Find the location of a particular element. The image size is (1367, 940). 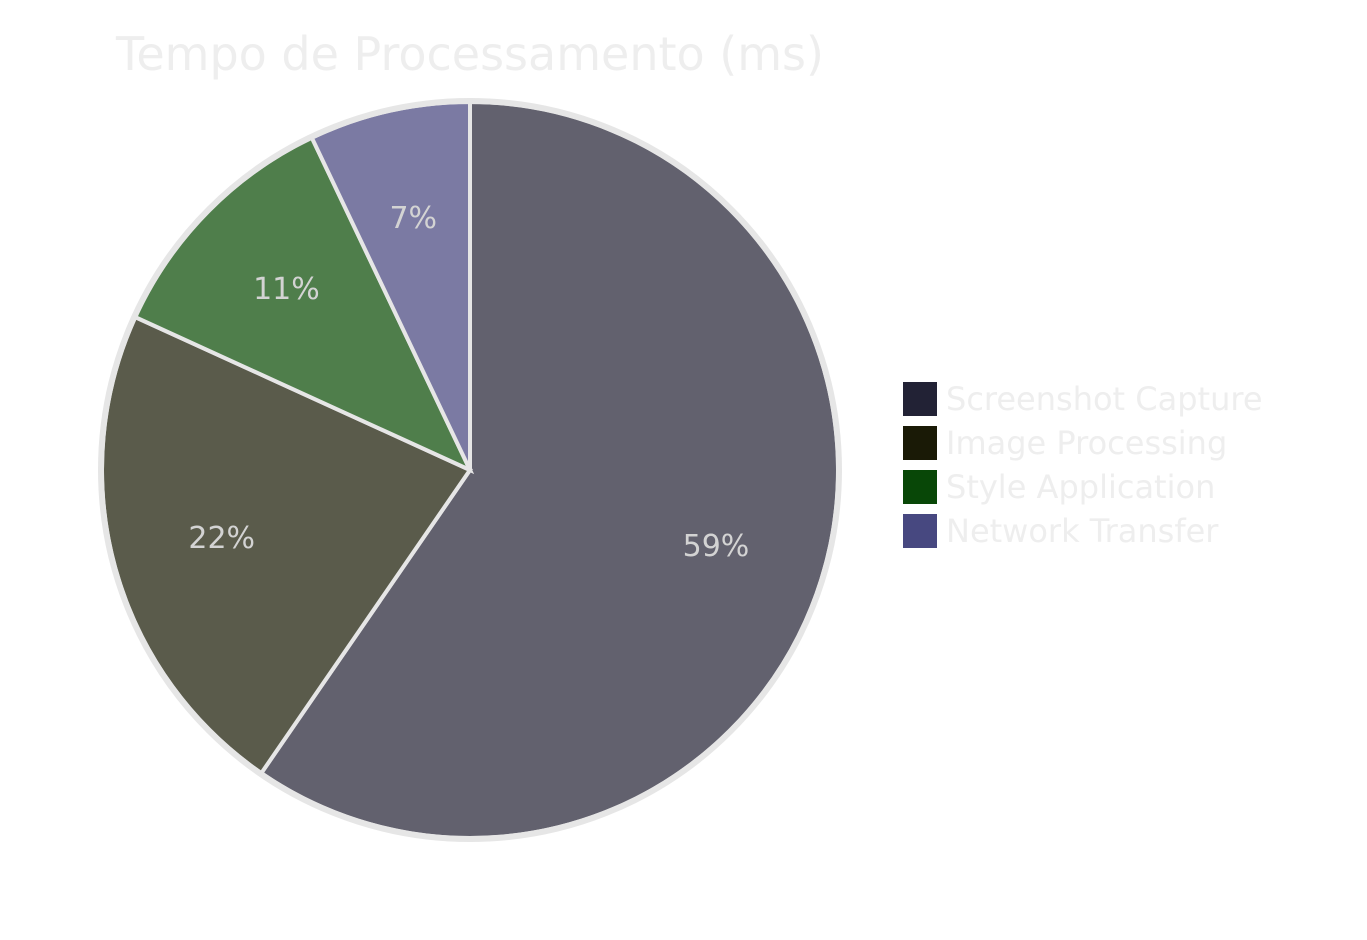

legend-swatch-style-application is located at coordinates (920, 487).